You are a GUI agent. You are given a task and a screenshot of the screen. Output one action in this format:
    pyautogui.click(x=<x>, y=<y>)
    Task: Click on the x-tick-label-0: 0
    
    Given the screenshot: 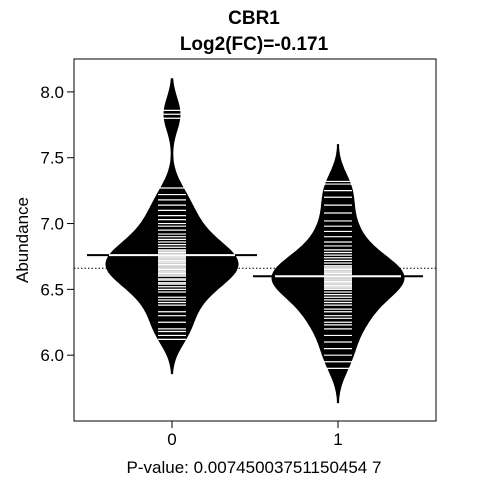 What is the action you would take?
    pyautogui.click(x=171, y=439)
    